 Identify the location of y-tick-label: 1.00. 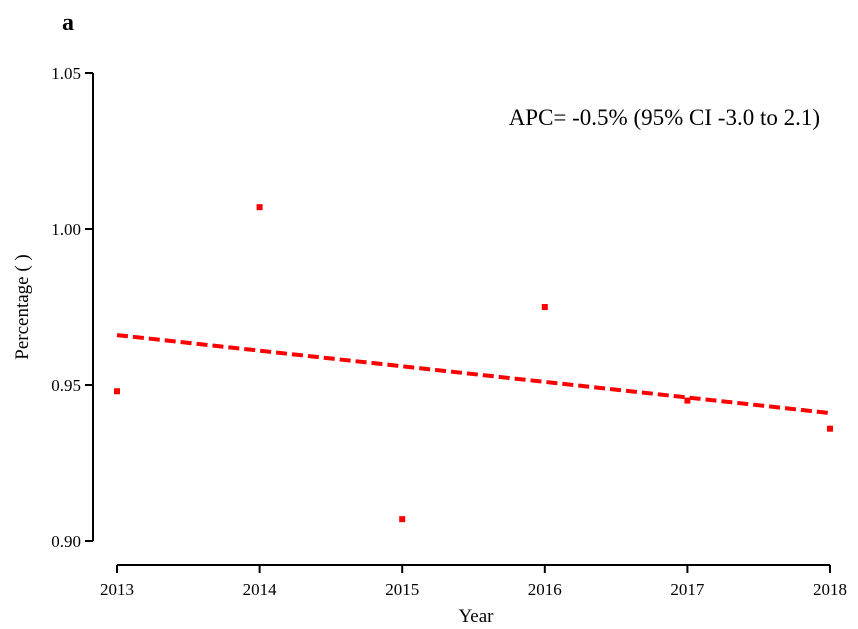
(66, 229).